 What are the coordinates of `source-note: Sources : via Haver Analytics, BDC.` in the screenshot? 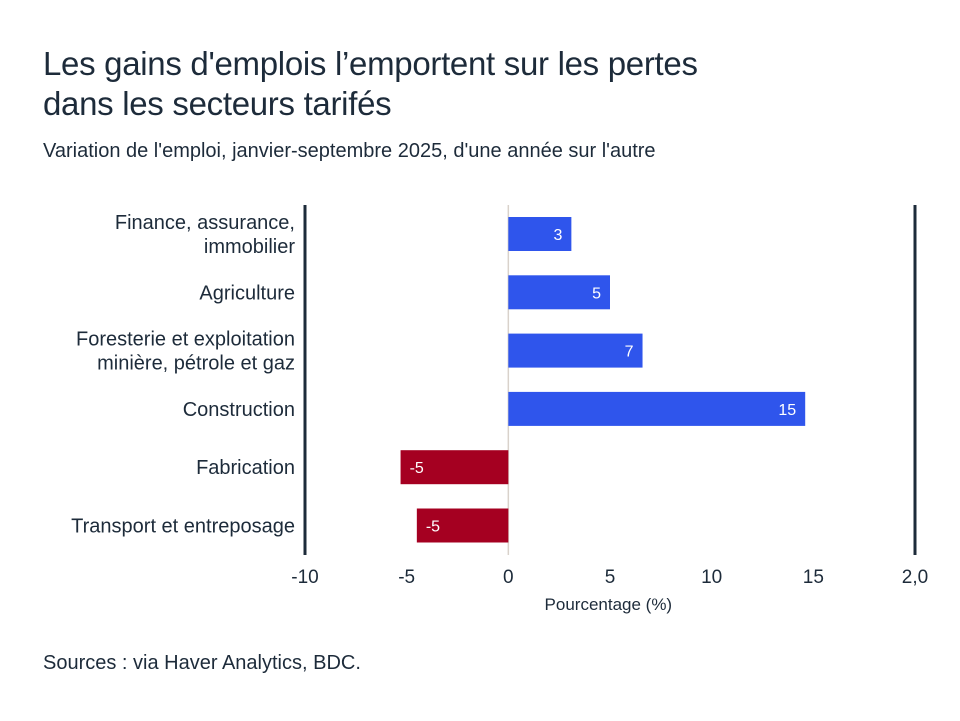 It's located at (202, 663).